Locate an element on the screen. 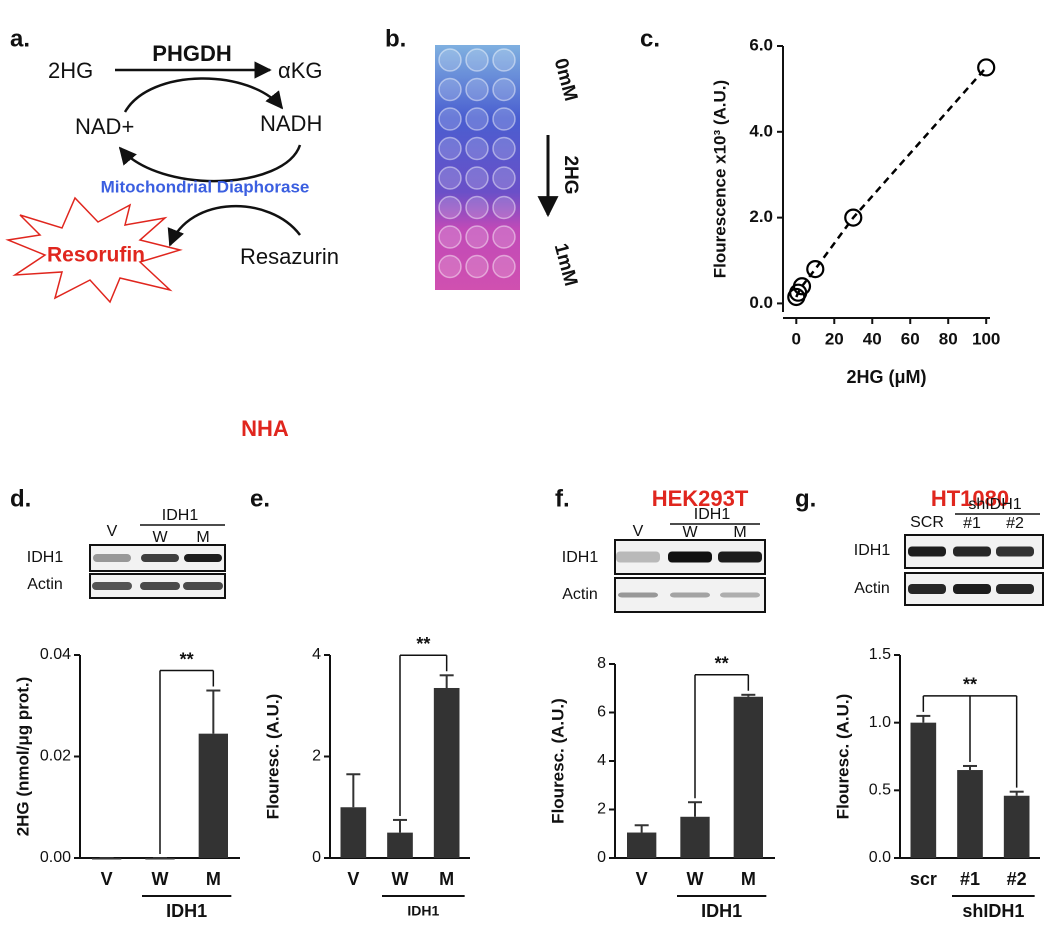  panel-label: e. is located at coordinates (260, 498).